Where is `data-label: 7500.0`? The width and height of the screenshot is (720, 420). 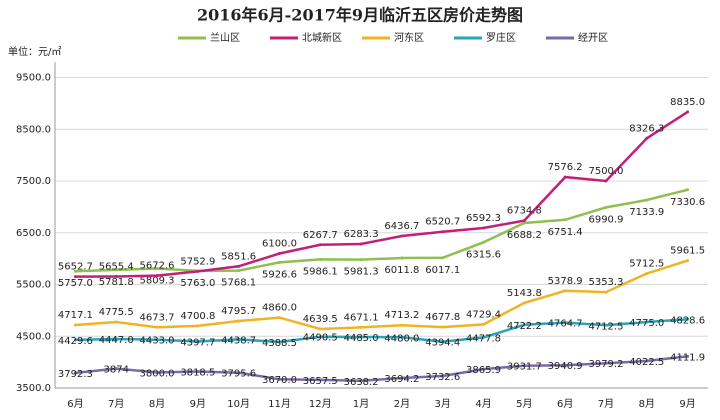
data-label: 7500.0 is located at coordinates (605, 171).